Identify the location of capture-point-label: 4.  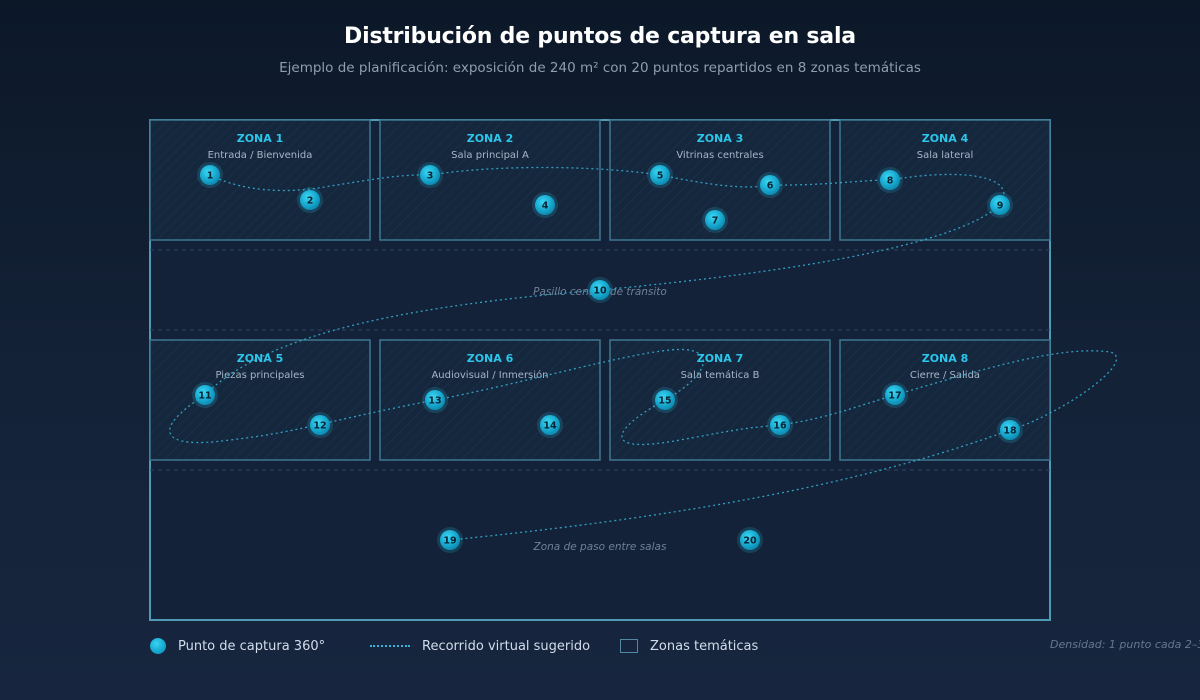
(545, 206).